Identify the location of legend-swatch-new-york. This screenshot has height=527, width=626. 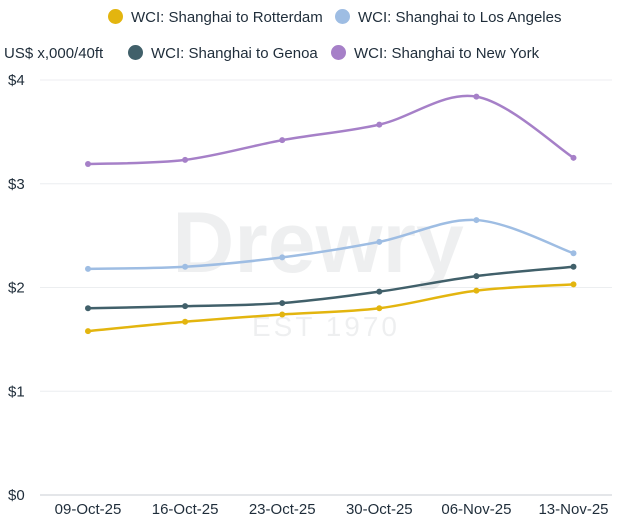
(338, 52).